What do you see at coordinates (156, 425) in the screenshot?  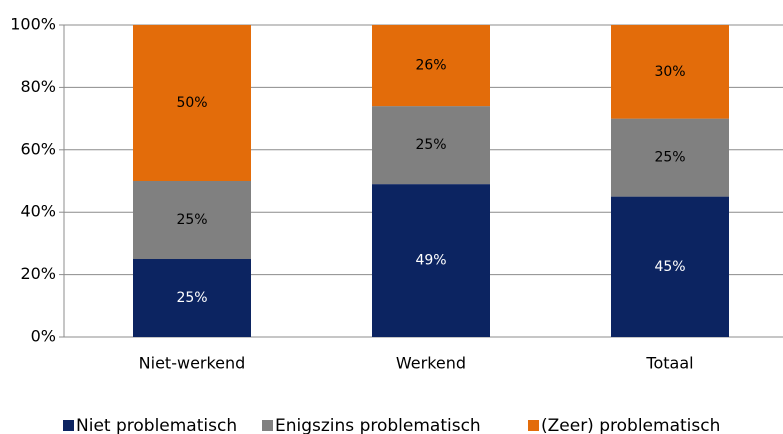 I see `legend-label: Niet problematisch` at bounding box center [156, 425].